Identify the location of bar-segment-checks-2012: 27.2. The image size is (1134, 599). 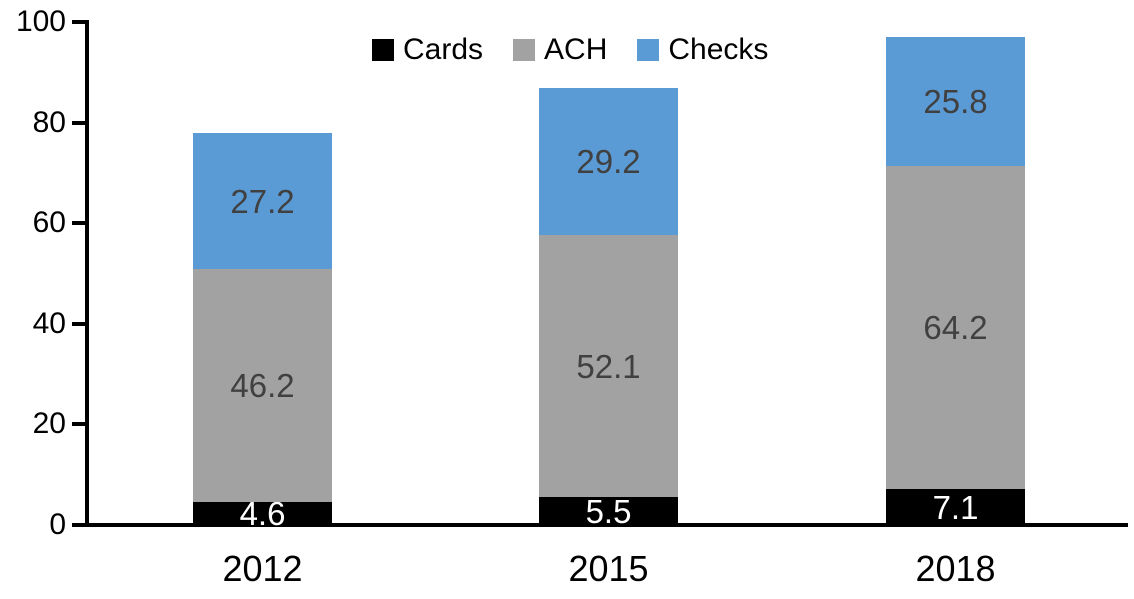
(262, 201).